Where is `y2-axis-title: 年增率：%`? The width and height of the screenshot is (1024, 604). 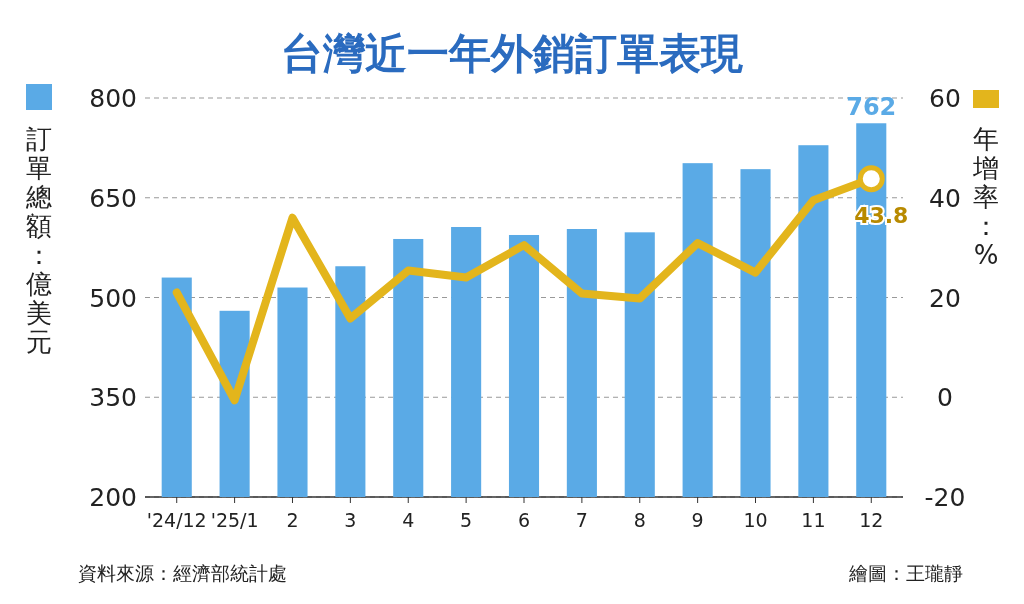 y2-axis-title: 年增率：% is located at coordinates (985, 197).